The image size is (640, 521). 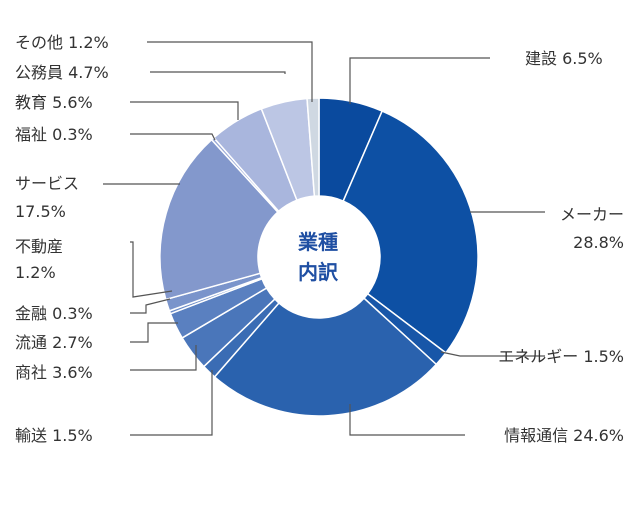 What do you see at coordinates (218, 72) in the screenshot?
I see `leader-line-公務員` at bounding box center [218, 72].